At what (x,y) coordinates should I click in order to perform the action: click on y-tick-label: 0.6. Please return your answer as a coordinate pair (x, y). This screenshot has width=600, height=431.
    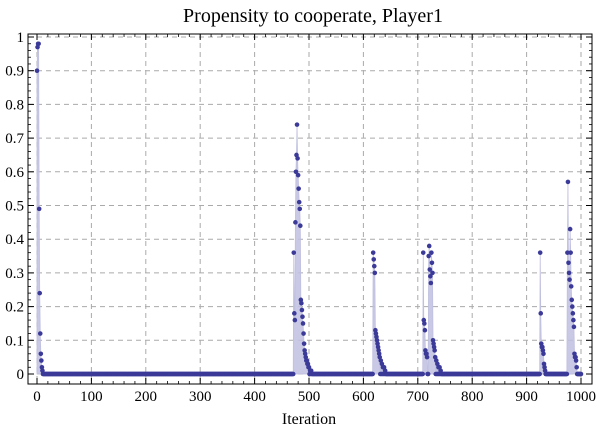
    Looking at the image, I should click on (14, 173).